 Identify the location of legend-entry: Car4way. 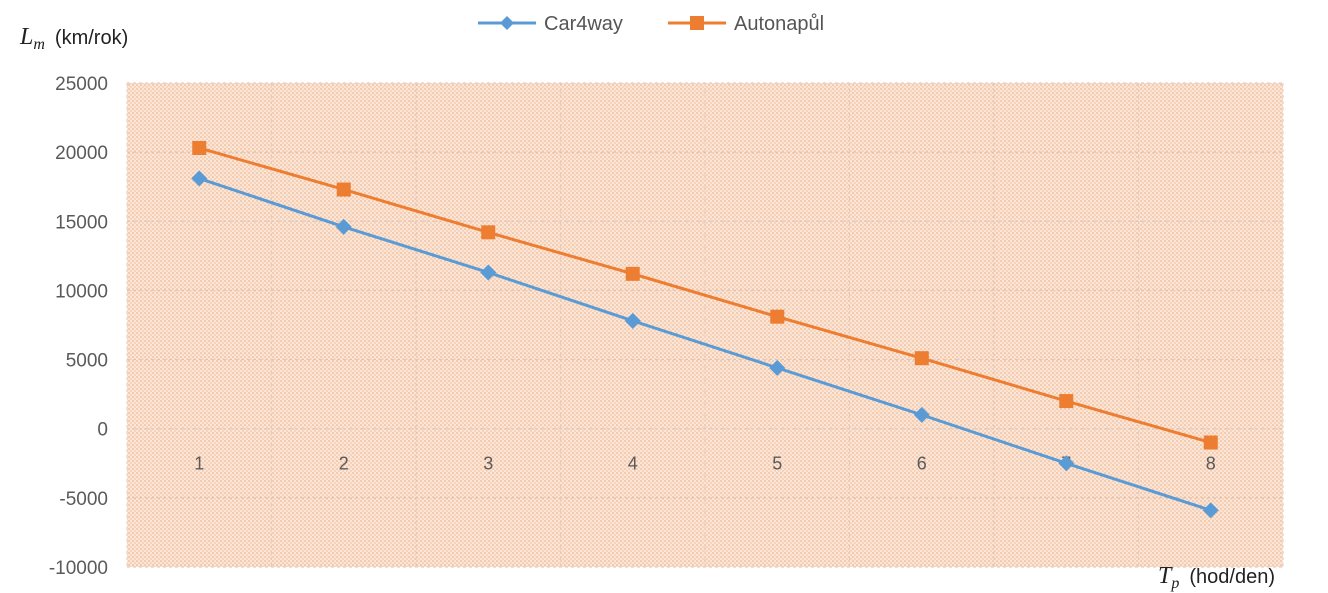
(550, 24).